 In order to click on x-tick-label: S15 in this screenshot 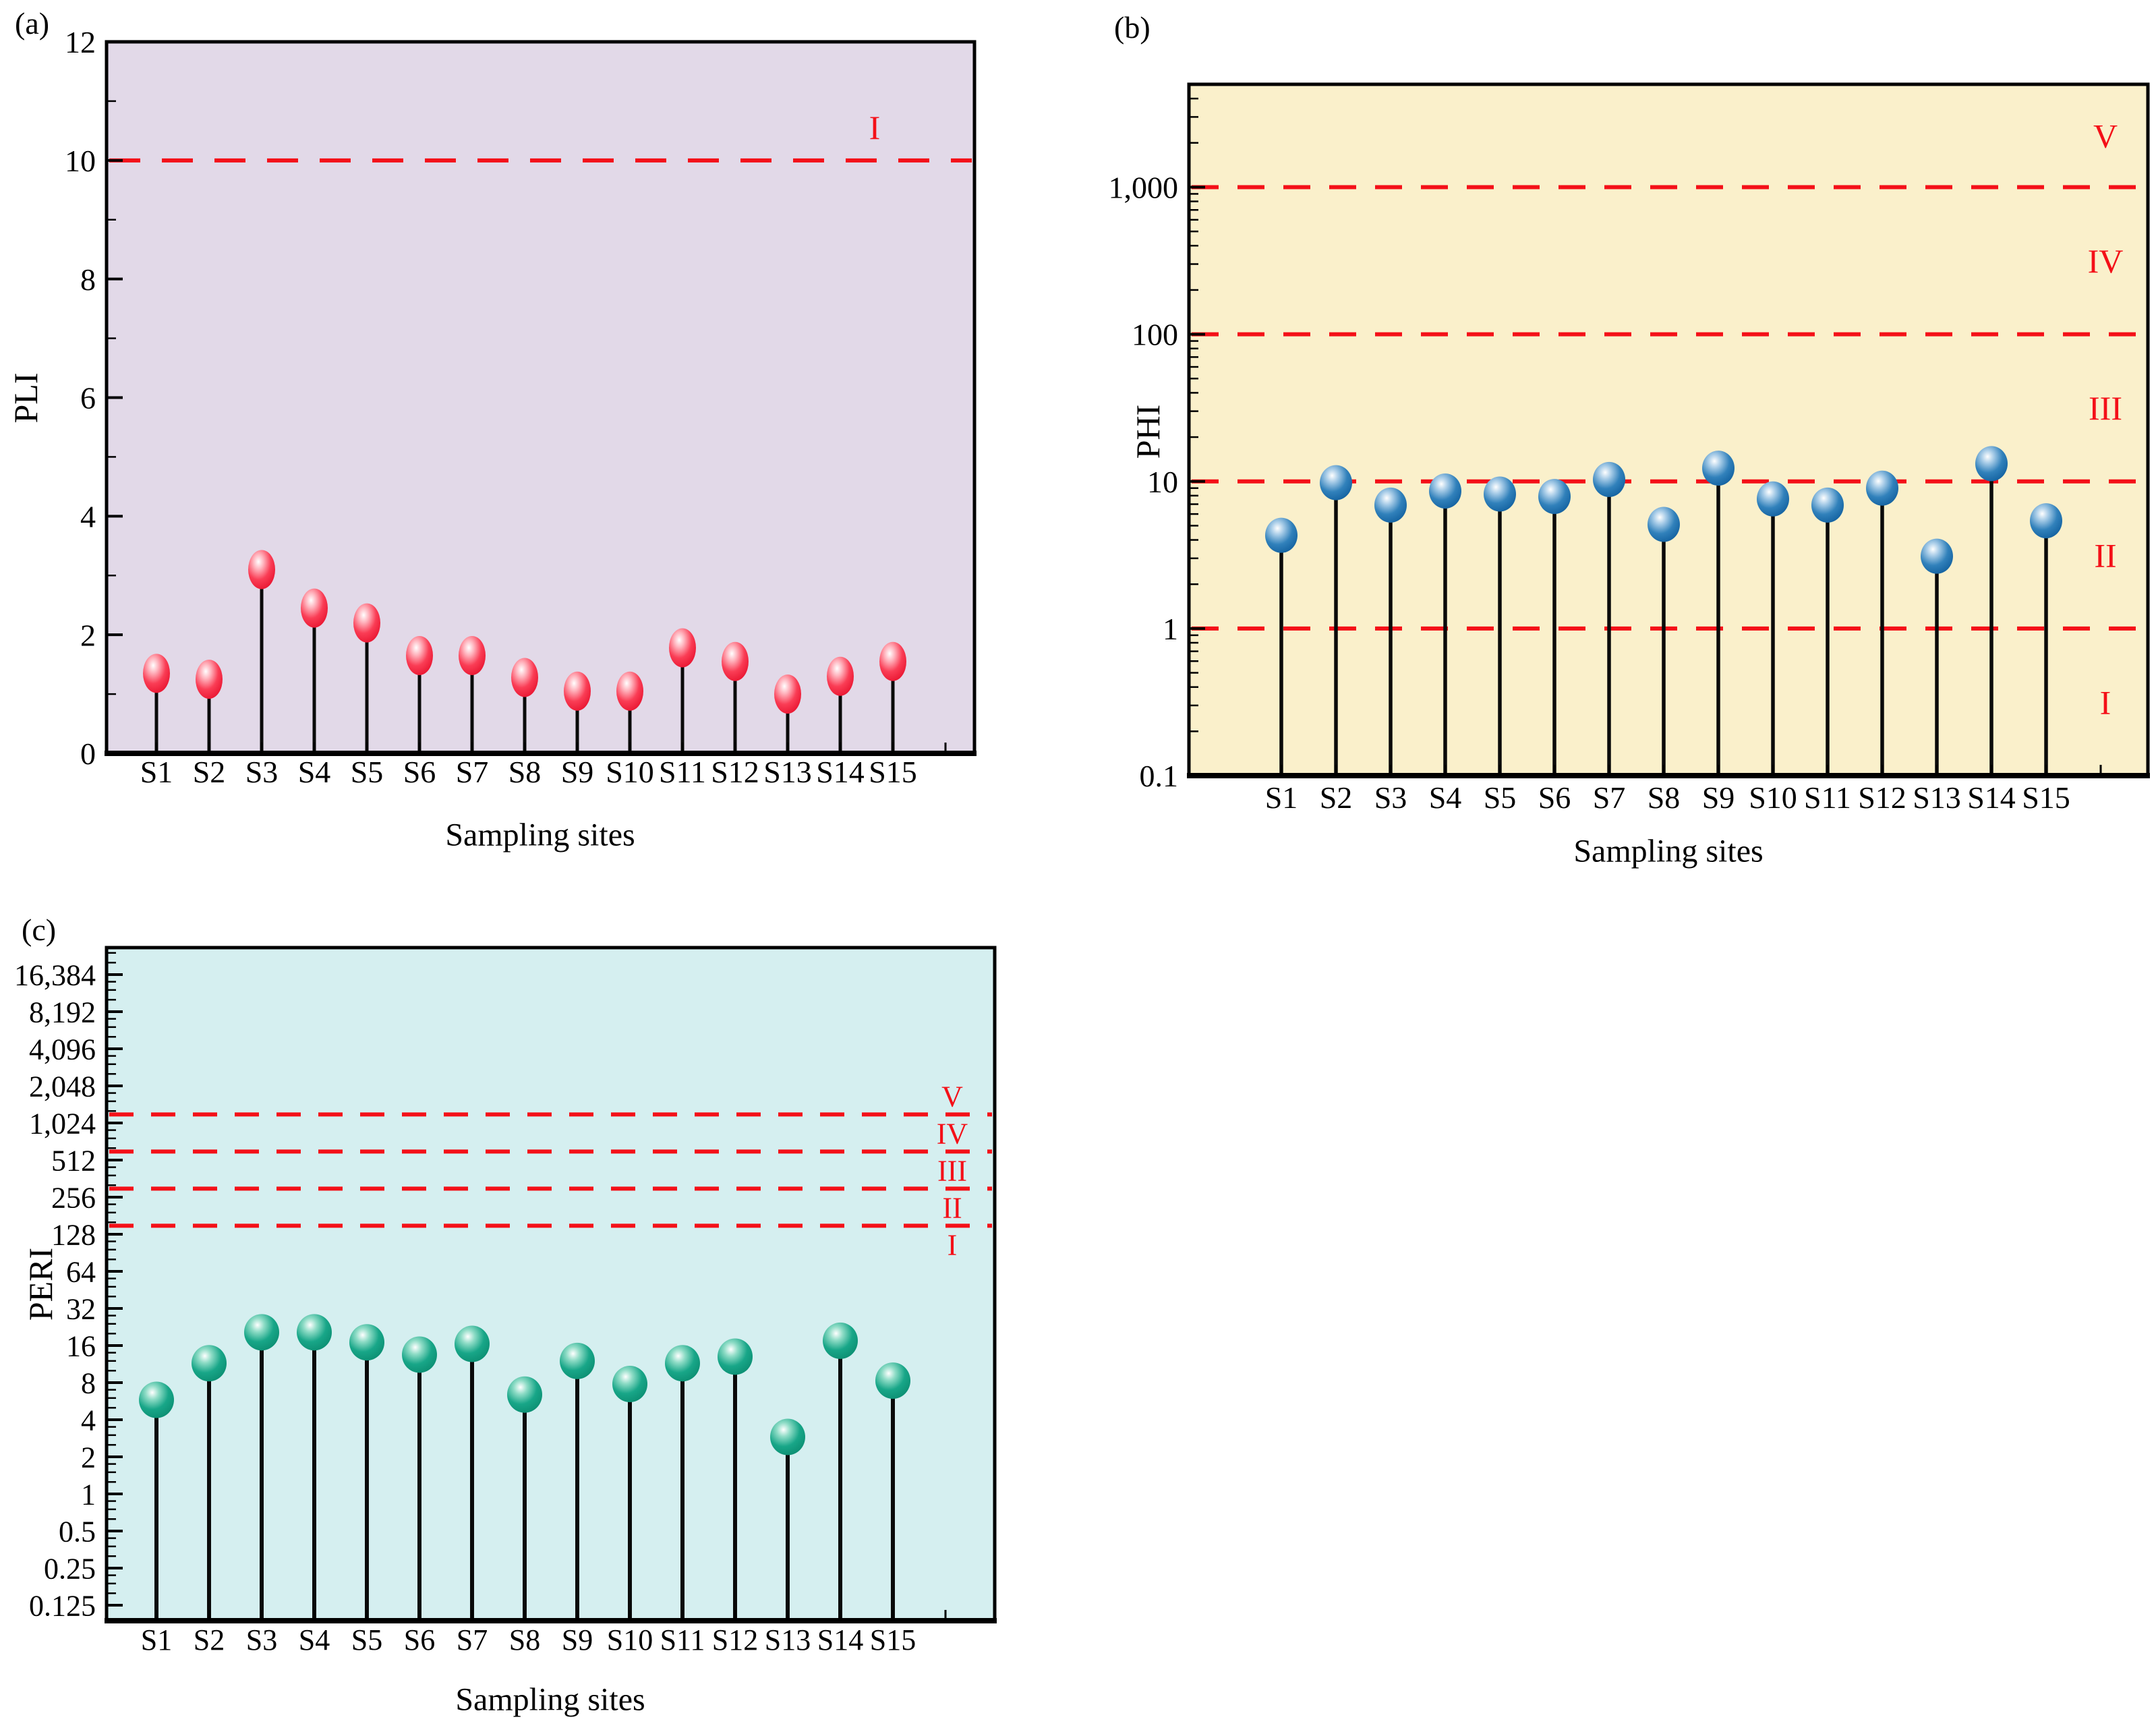, I will do `click(2046, 797)`.